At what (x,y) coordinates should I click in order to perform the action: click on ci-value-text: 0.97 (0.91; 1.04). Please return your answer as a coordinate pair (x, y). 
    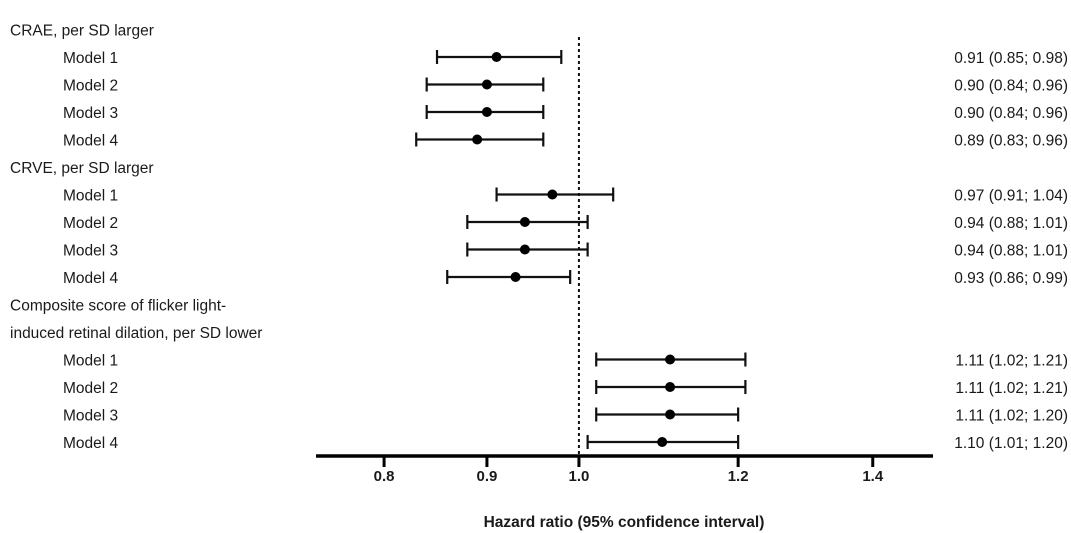
    Looking at the image, I should click on (1011, 196).